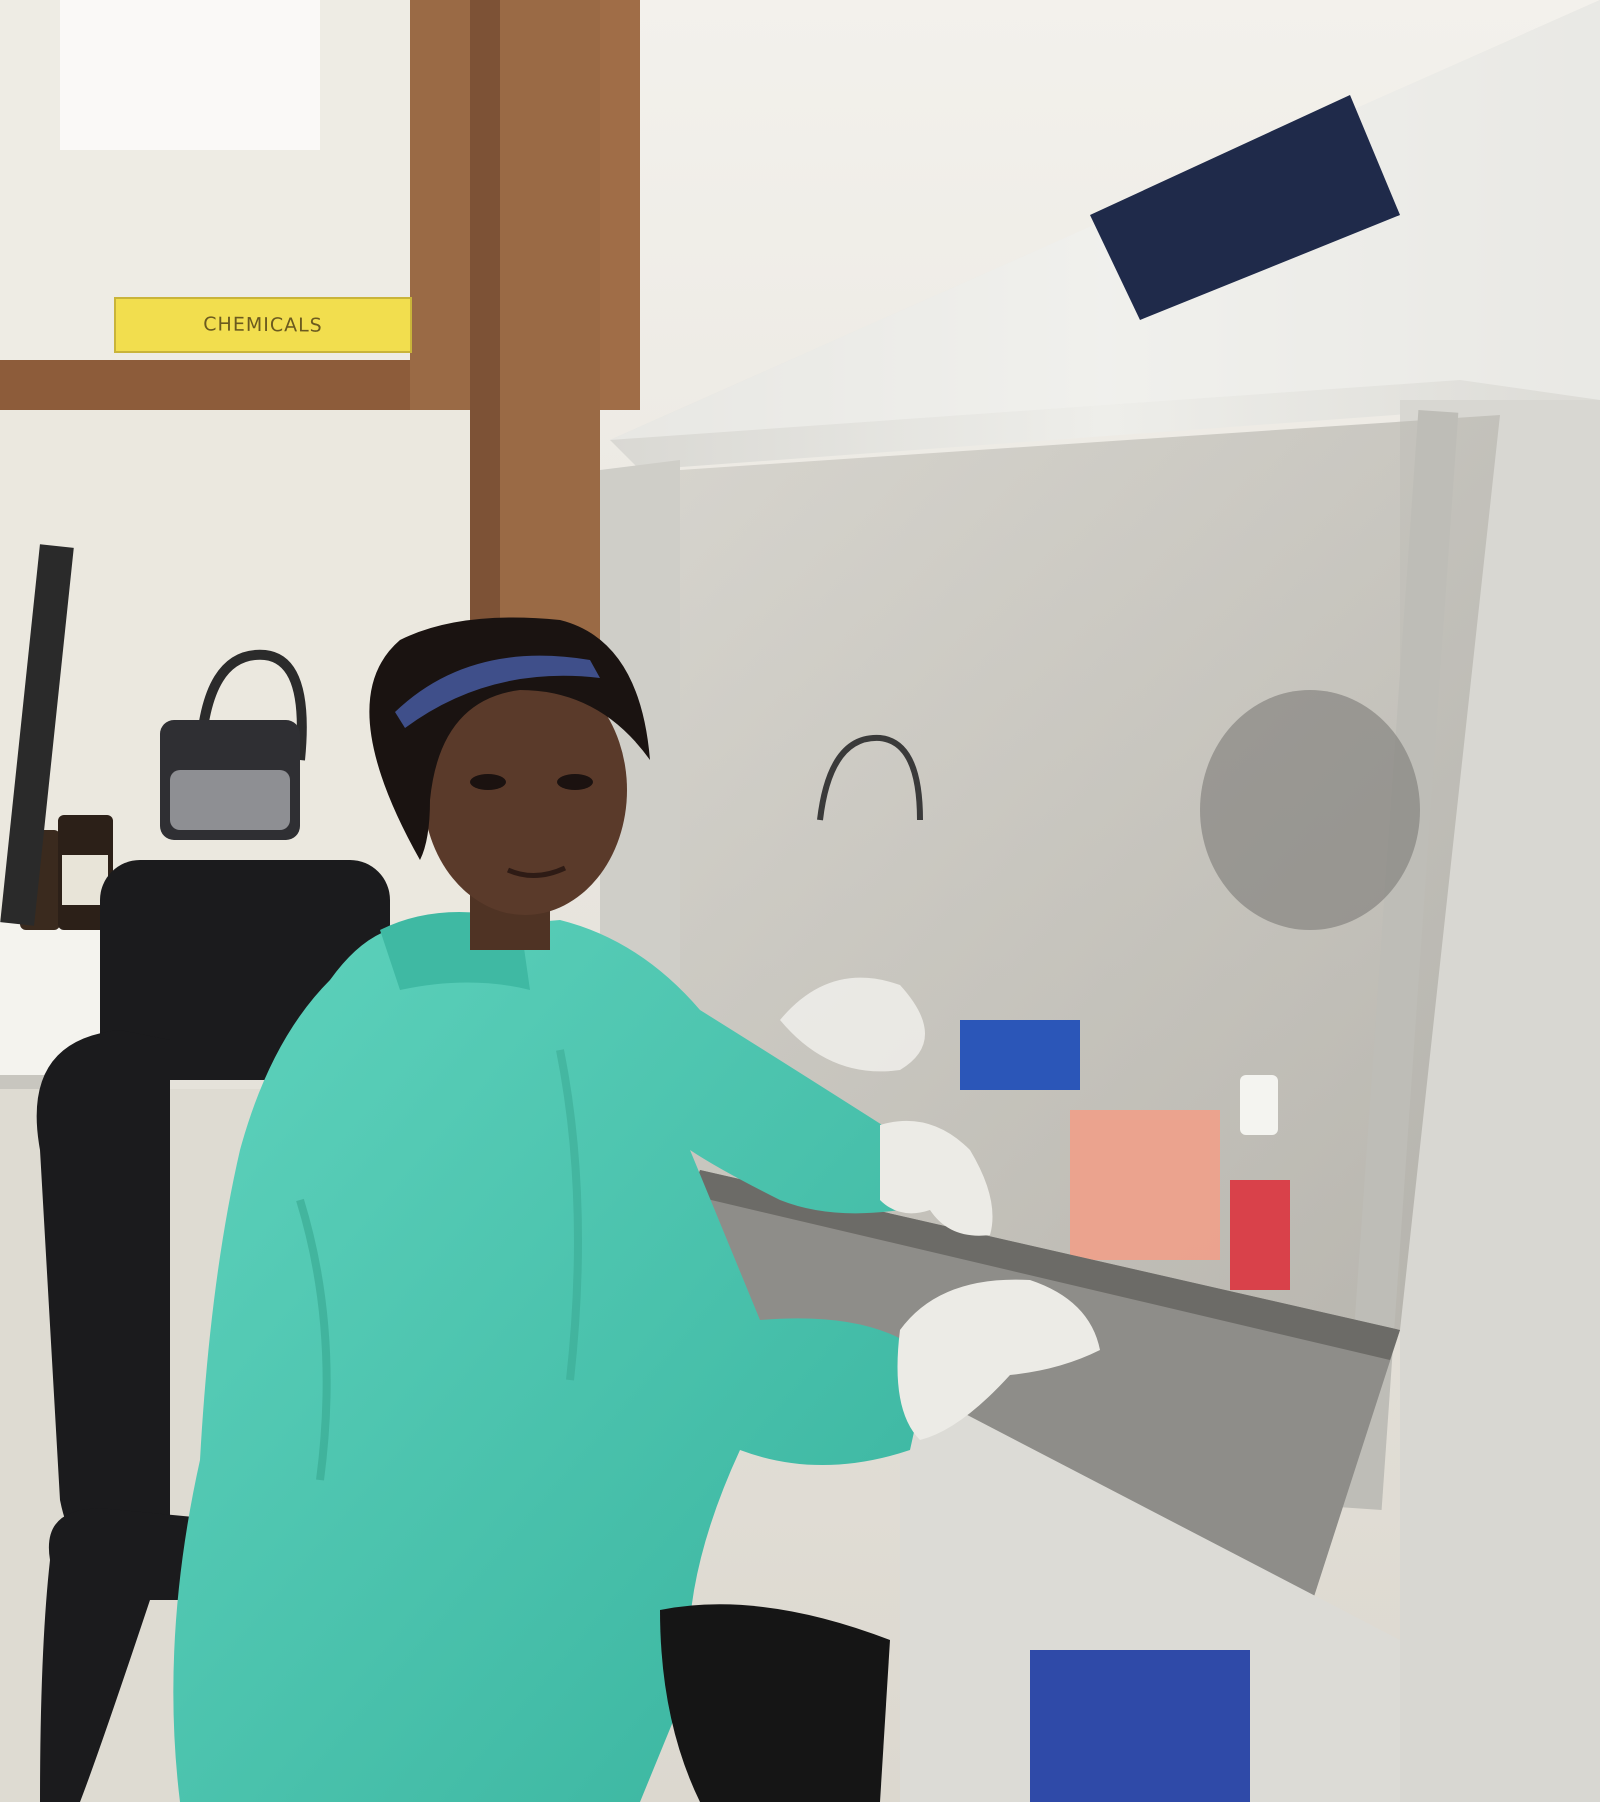  I want to click on left-glove, so click(998, 1359).